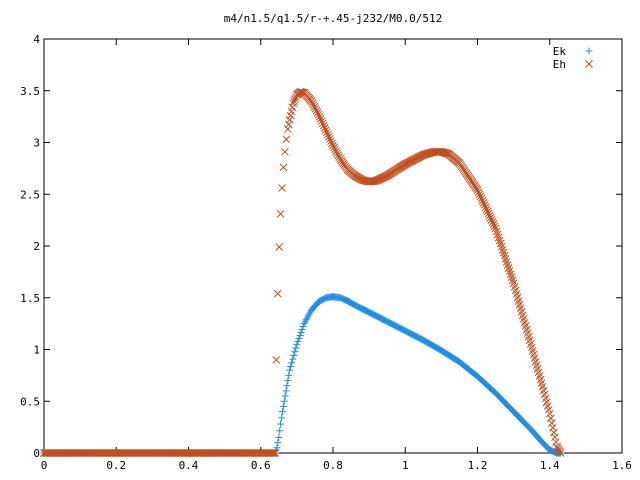 This screenshot has height=480, width=640. Describe the element at coordinates (589, 51) in the screenshot. I see `legend-marker-ek` at that location.